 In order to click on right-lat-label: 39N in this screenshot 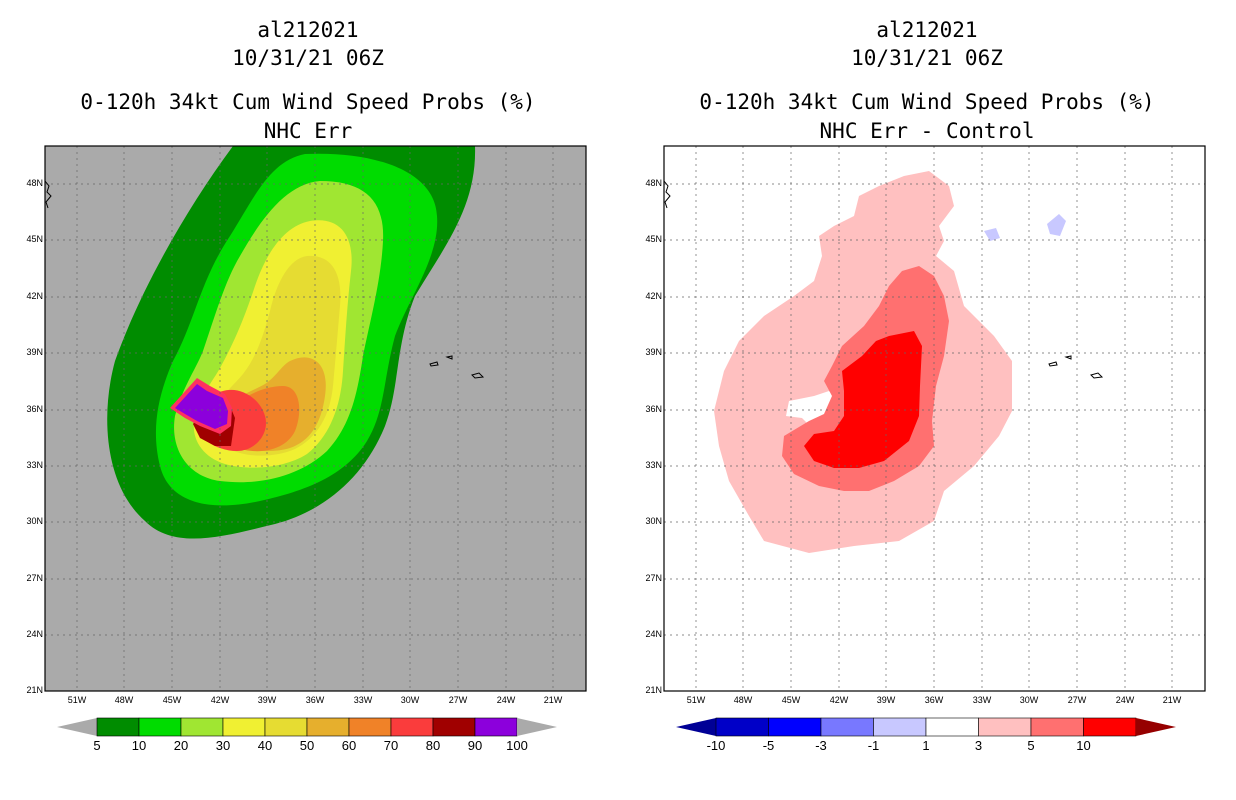, I will do `click(653, 352)`.